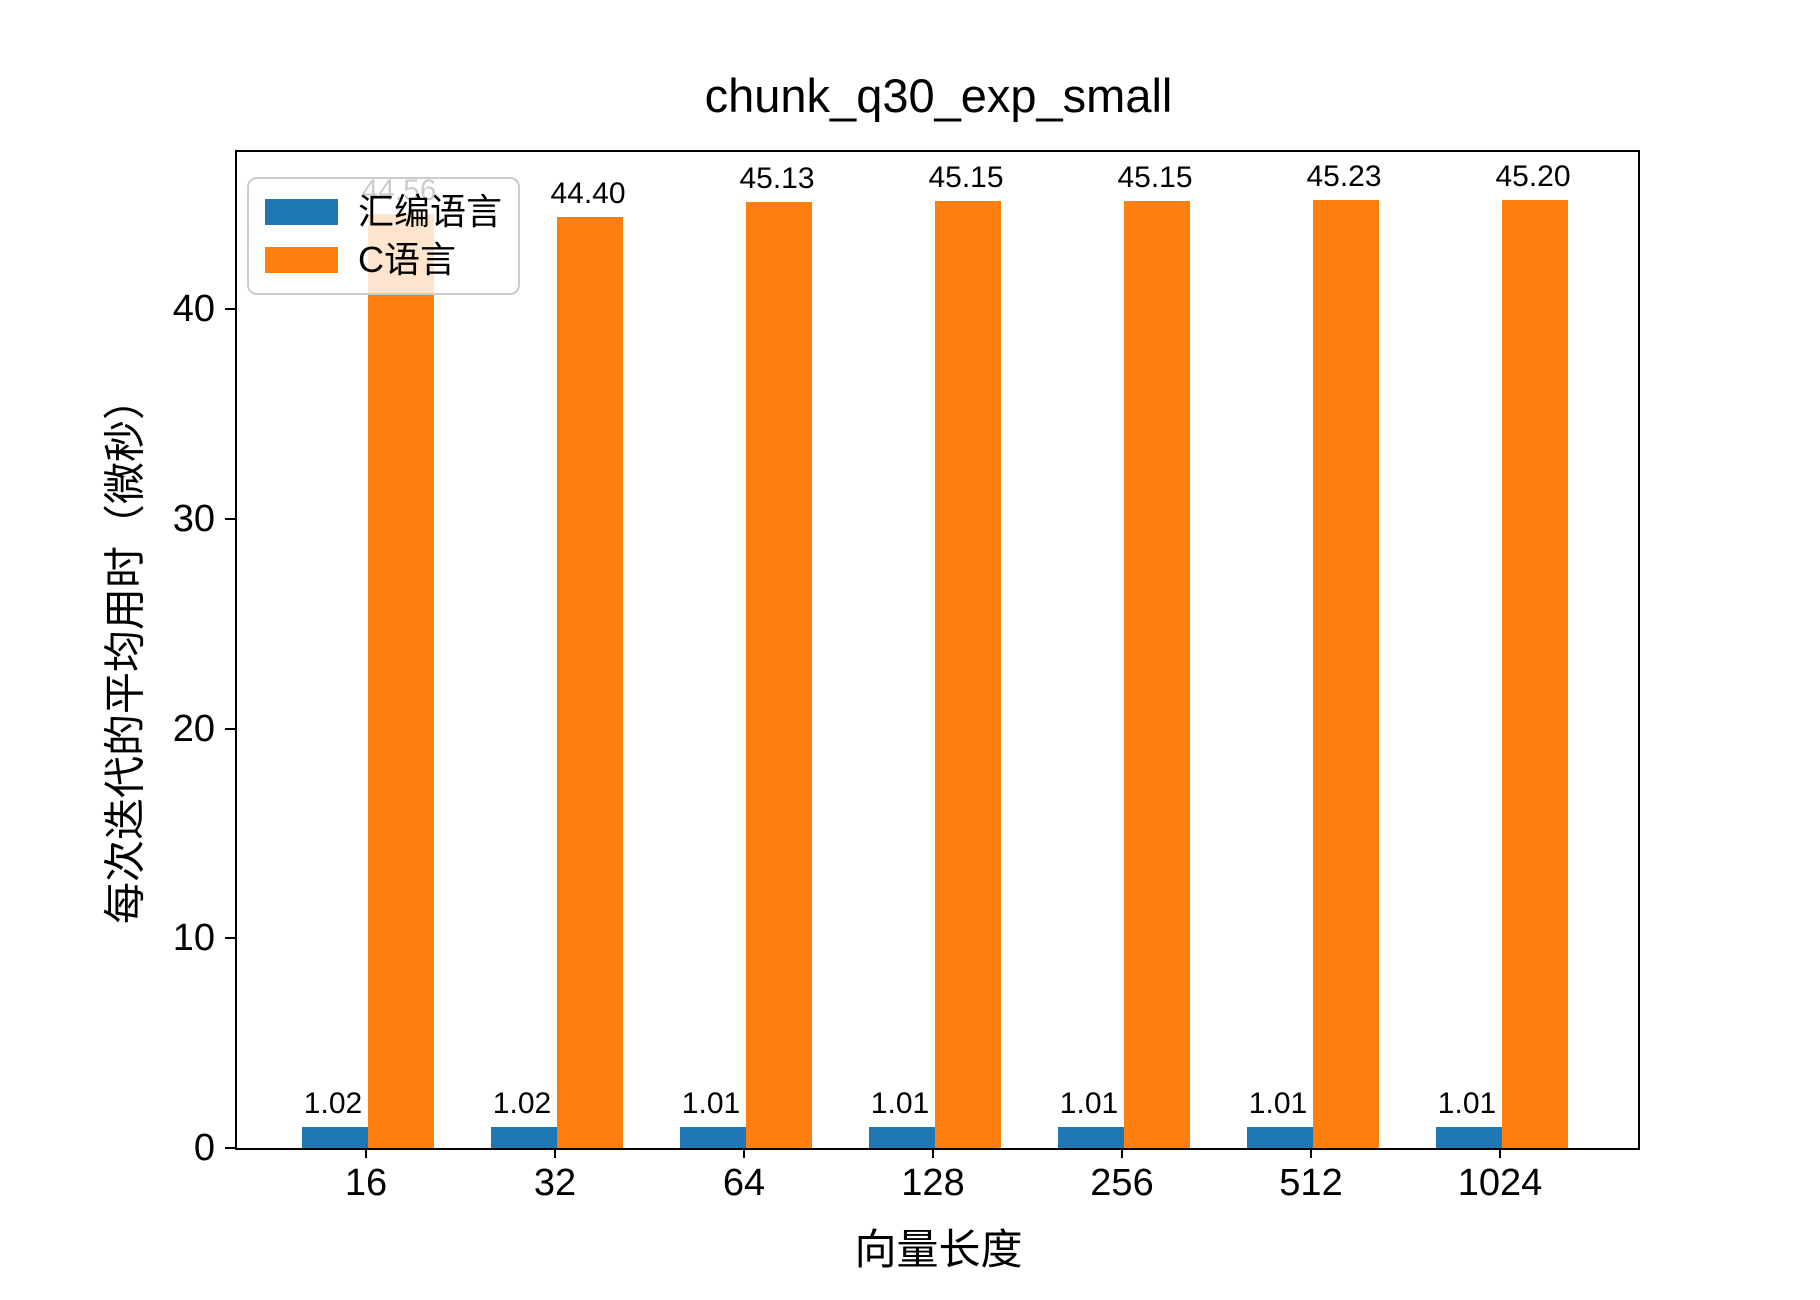  I want to click on bar-value-label-c-1024: 45.20, so click(1533, 177).